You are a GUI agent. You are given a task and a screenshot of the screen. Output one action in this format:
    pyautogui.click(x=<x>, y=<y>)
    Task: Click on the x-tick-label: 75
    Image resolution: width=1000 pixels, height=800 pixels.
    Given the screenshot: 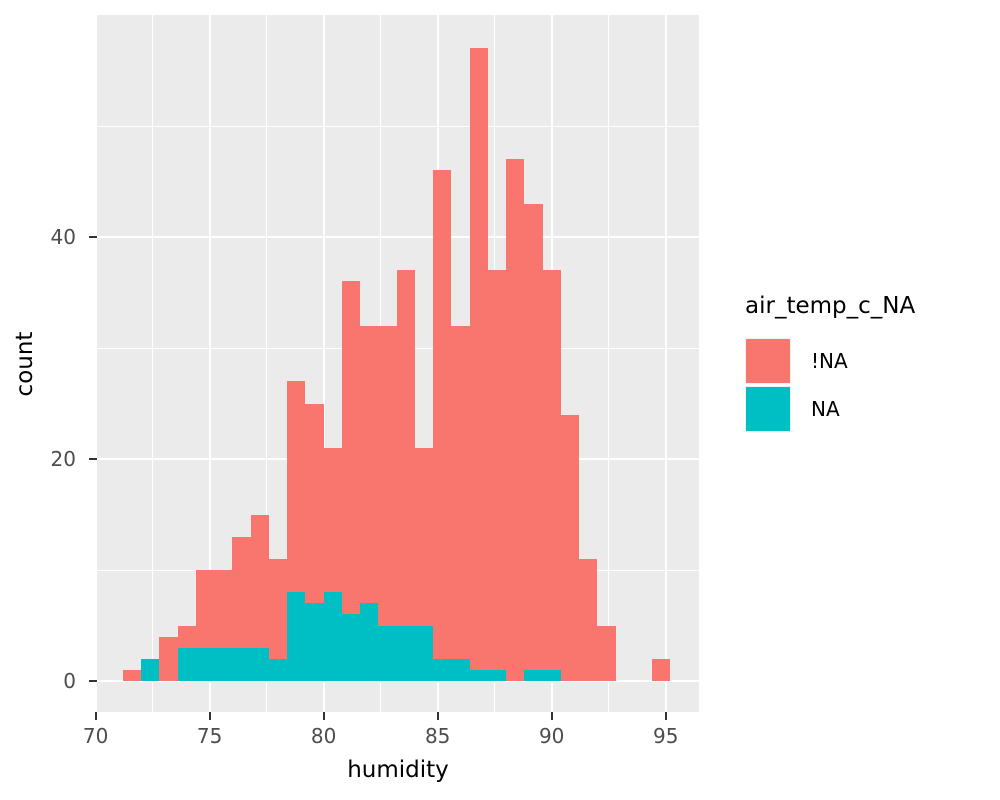 What is the action you would take?
    pyautogui.click(x=209, y=736)
    